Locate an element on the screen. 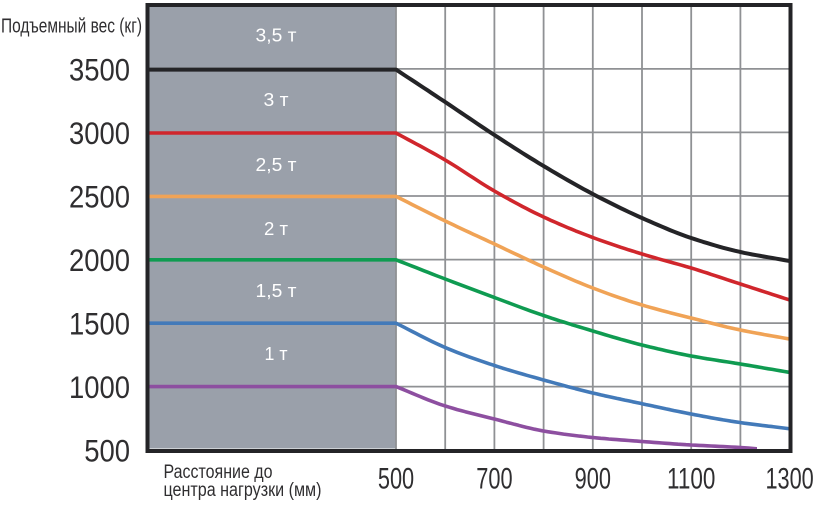  svg-text: Расстояние до is located at coordinates (218, 472).